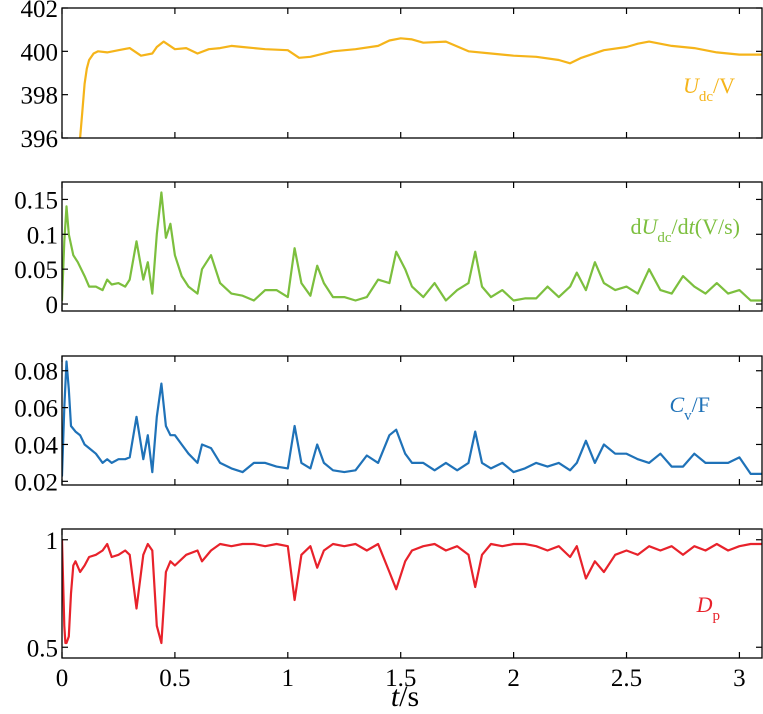 The image size is (763, 714). What do you see at coordinates (36, 270) in the screenshot?
I see `y-tick-label: 0.05` at bounding box center [36, 270].